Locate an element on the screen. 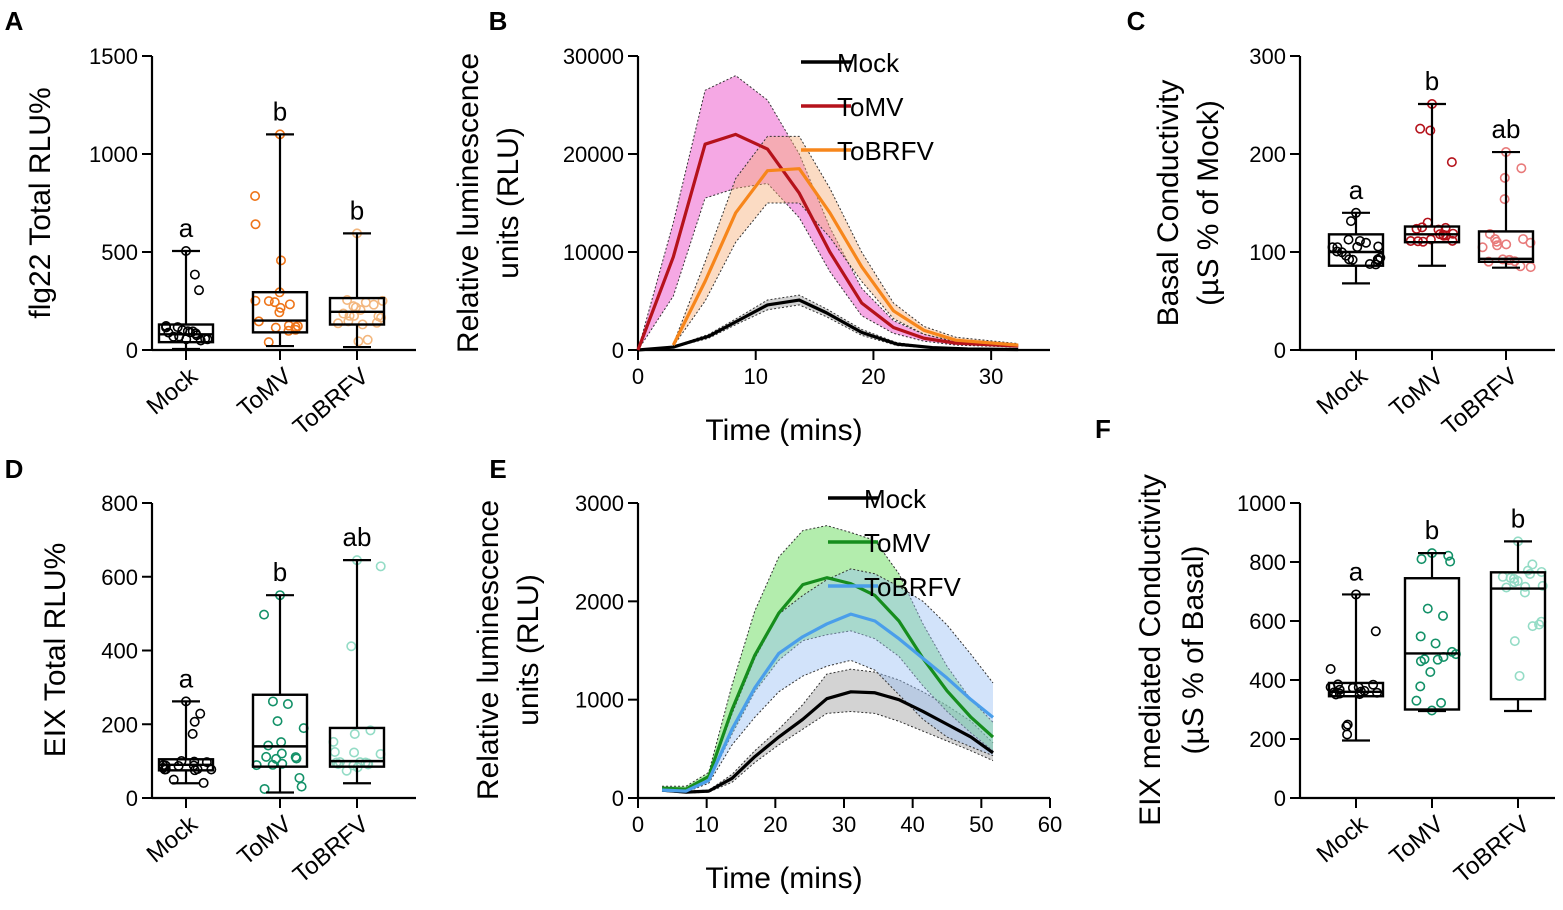 The height and width of the screenshot is (910, 1563). panel-letter: E is located at coordinates (497, 469).